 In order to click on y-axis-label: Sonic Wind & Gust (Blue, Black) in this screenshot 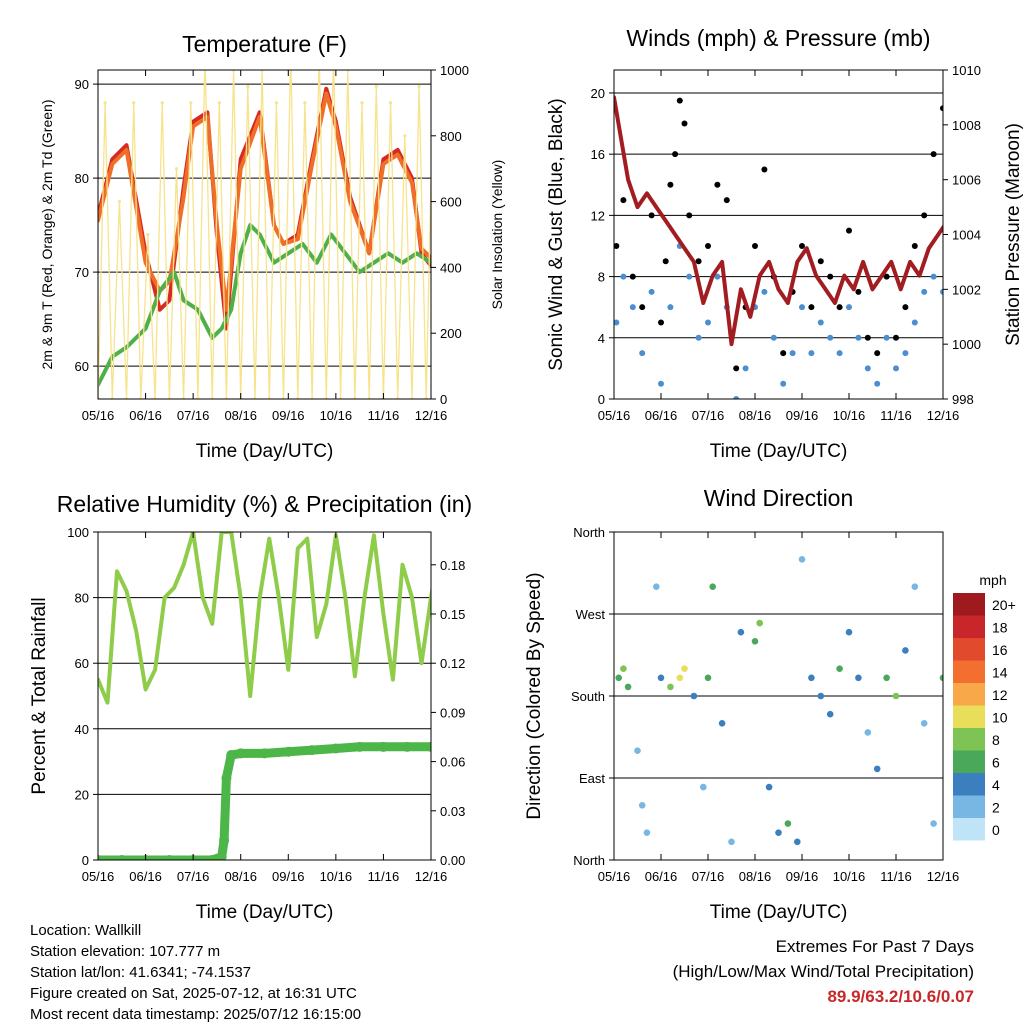, I will do `click(556, 234)`.